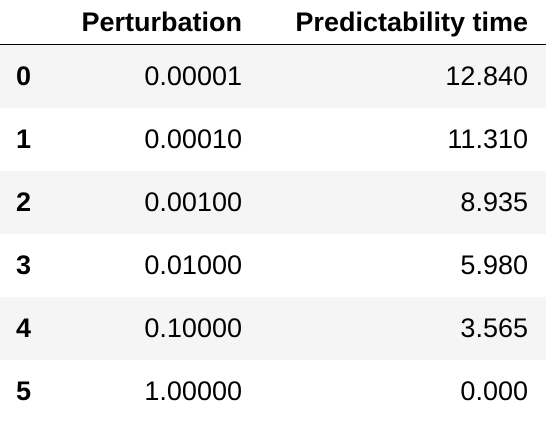 The image size is (546, 423). Describe the element at coordinates (396, 139) in the screenshot. I see `predictability-time-cell: 11.310` at that location.